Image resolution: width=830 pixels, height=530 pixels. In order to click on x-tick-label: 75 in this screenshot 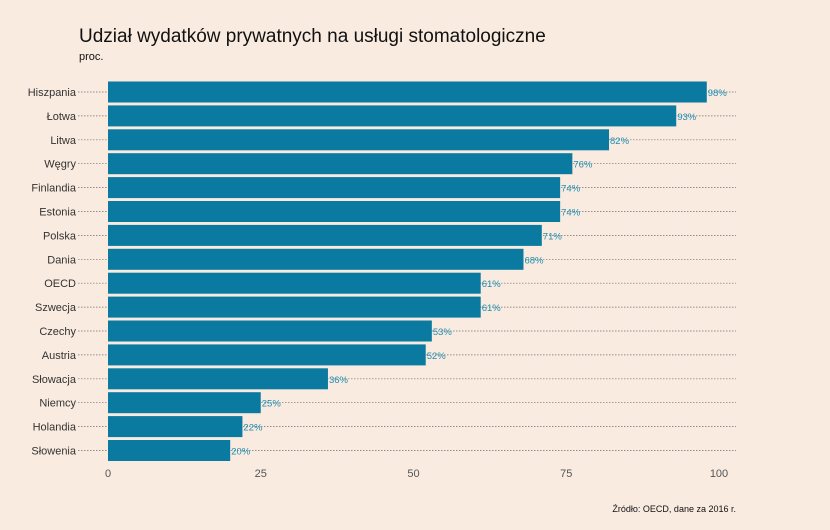, I will do `click(566, 474)`.